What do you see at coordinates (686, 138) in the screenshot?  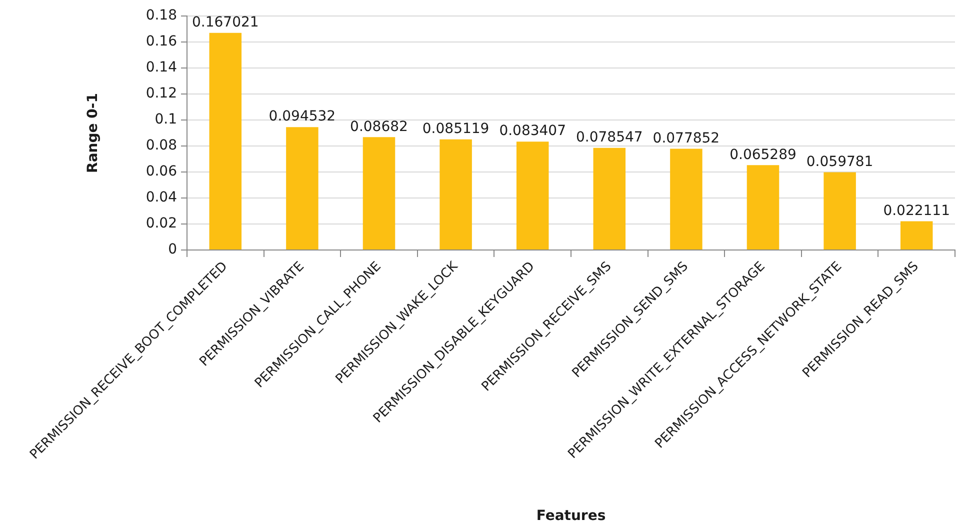 I see `data-label: 0.077852` at bounding box center [686, 138].